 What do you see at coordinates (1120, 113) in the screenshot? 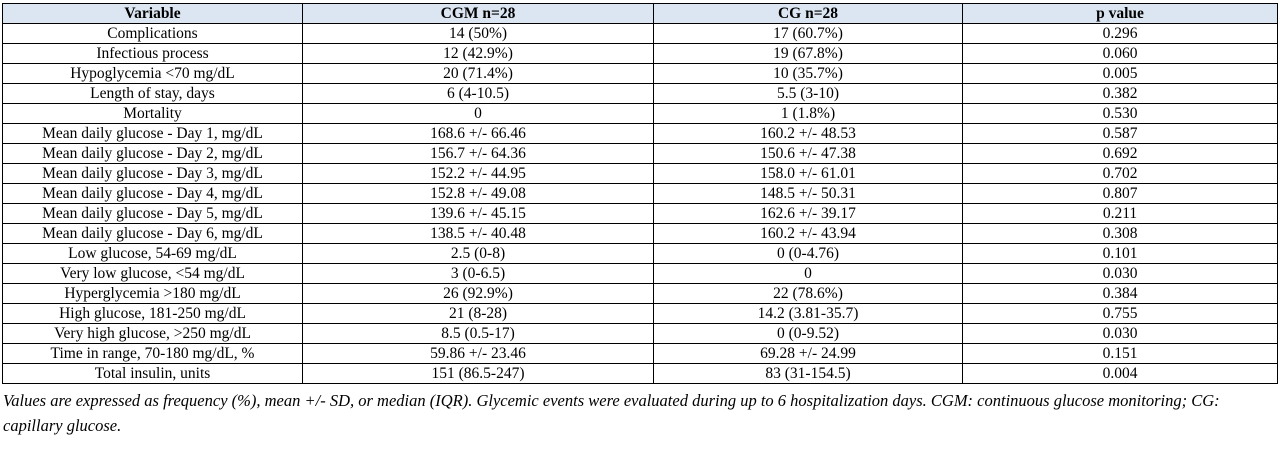
I see `cell-p-value: 0.530` at bounding box center [1120, 113].